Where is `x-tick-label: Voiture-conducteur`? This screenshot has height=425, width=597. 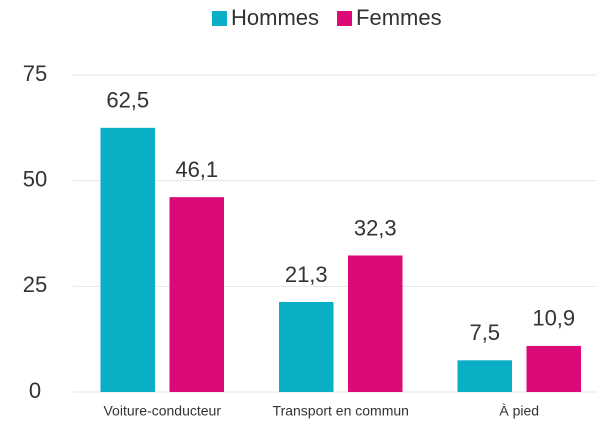 x-tick-label: Voiture-conducteur is located at coordinates (162, 411).